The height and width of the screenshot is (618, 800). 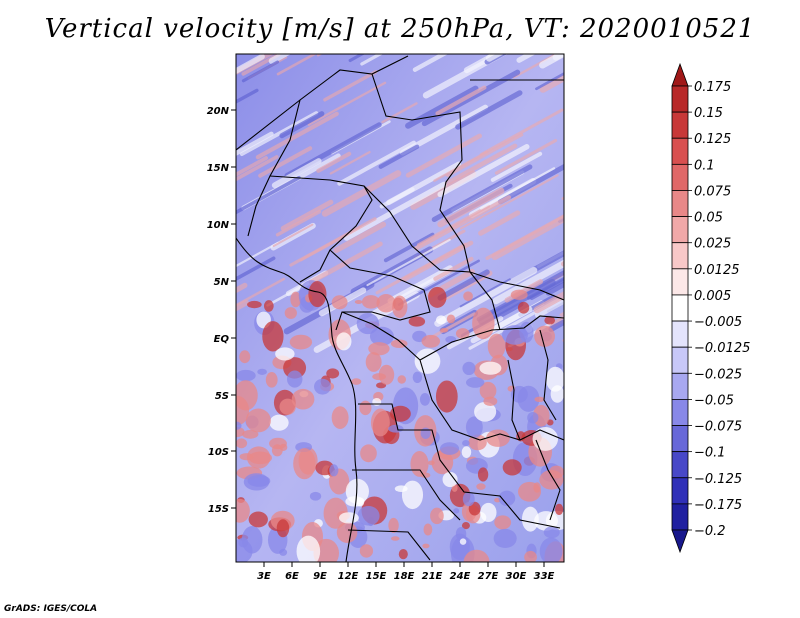 I want to click on colorbar-label: 0.025, so click(x=712, y=244).